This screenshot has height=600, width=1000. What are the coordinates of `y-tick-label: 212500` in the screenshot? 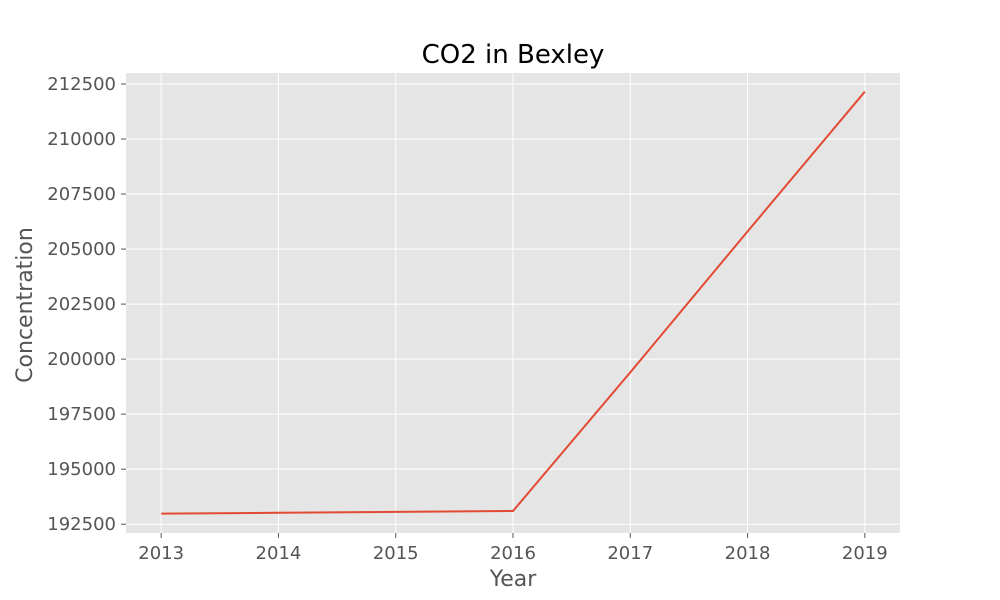 It's located at (81, 84).